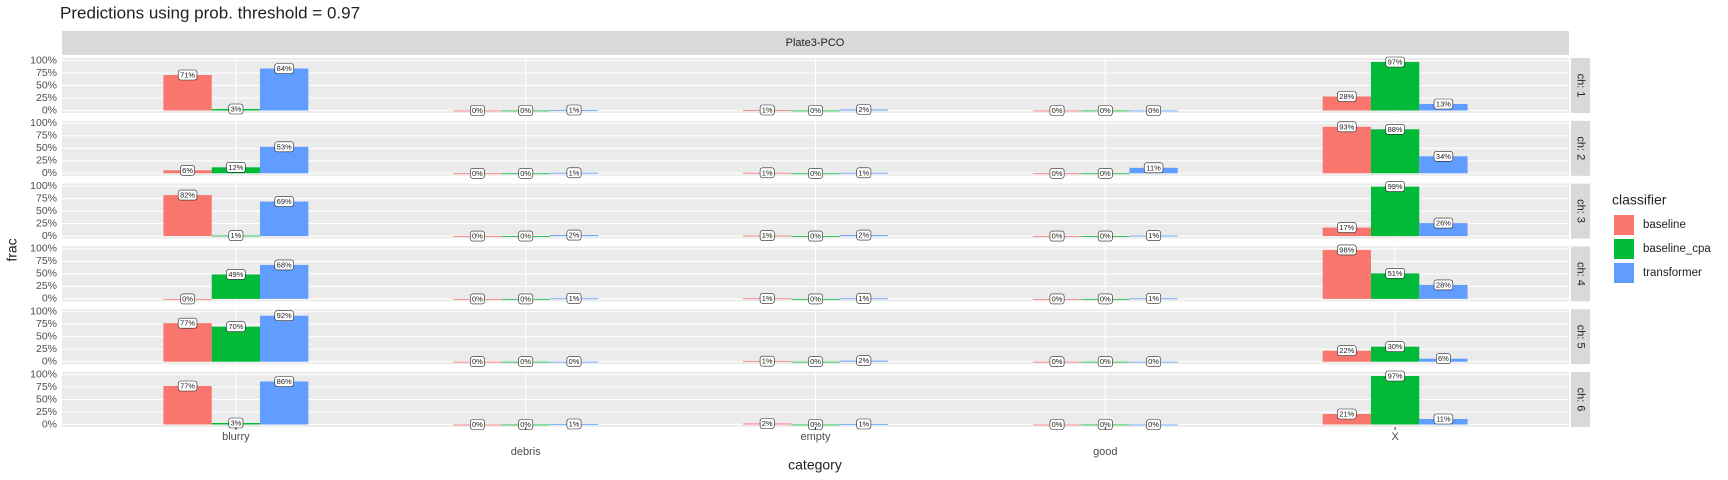  What do you see at coordinates (235, 422) in the screenshot?
I see `value-label: 3%` at bounding box center [235, 422].